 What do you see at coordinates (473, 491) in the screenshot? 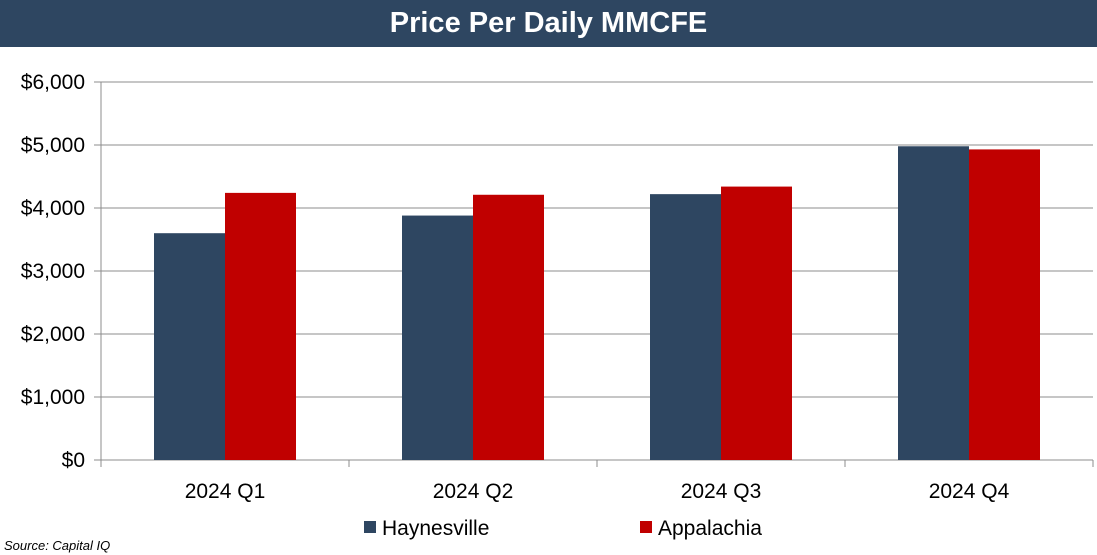
I see `x-tick-label: 2024 Q2` at bounding box center [473, 491].